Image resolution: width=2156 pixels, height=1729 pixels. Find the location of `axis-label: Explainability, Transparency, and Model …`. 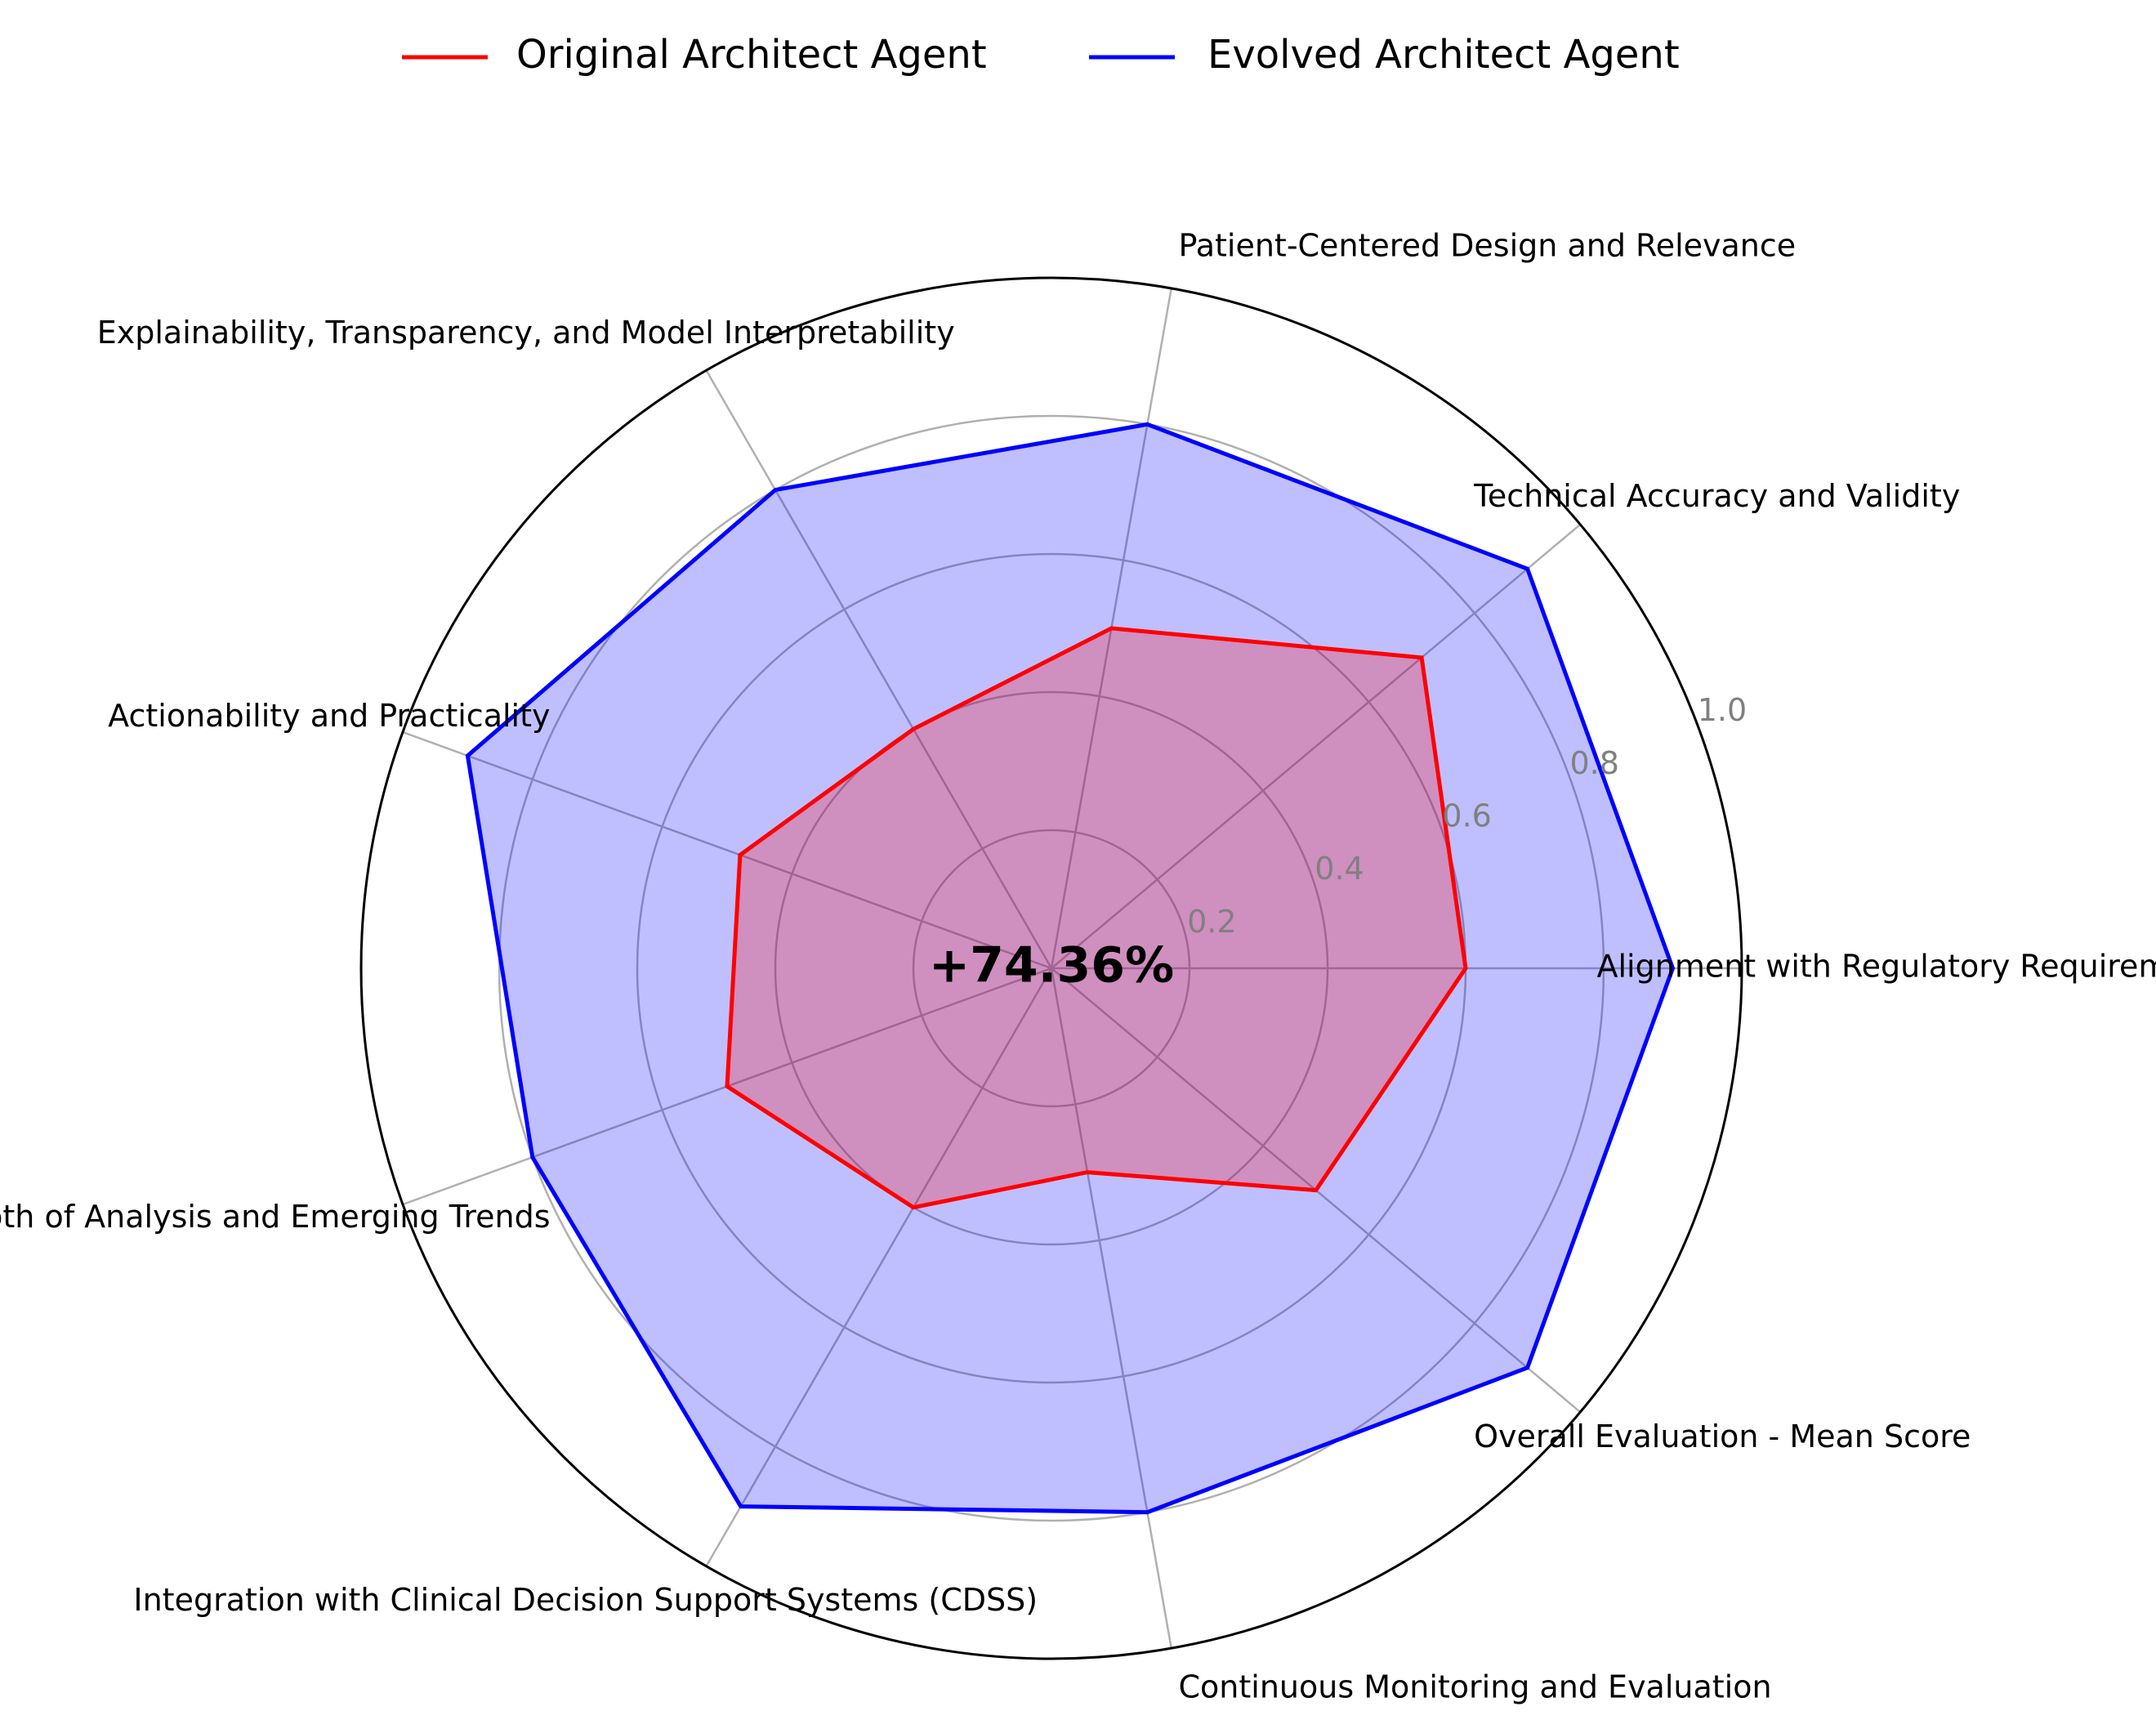

axis-label: Explainability, Transparency, and Model … is located at coordinates (526, 333).